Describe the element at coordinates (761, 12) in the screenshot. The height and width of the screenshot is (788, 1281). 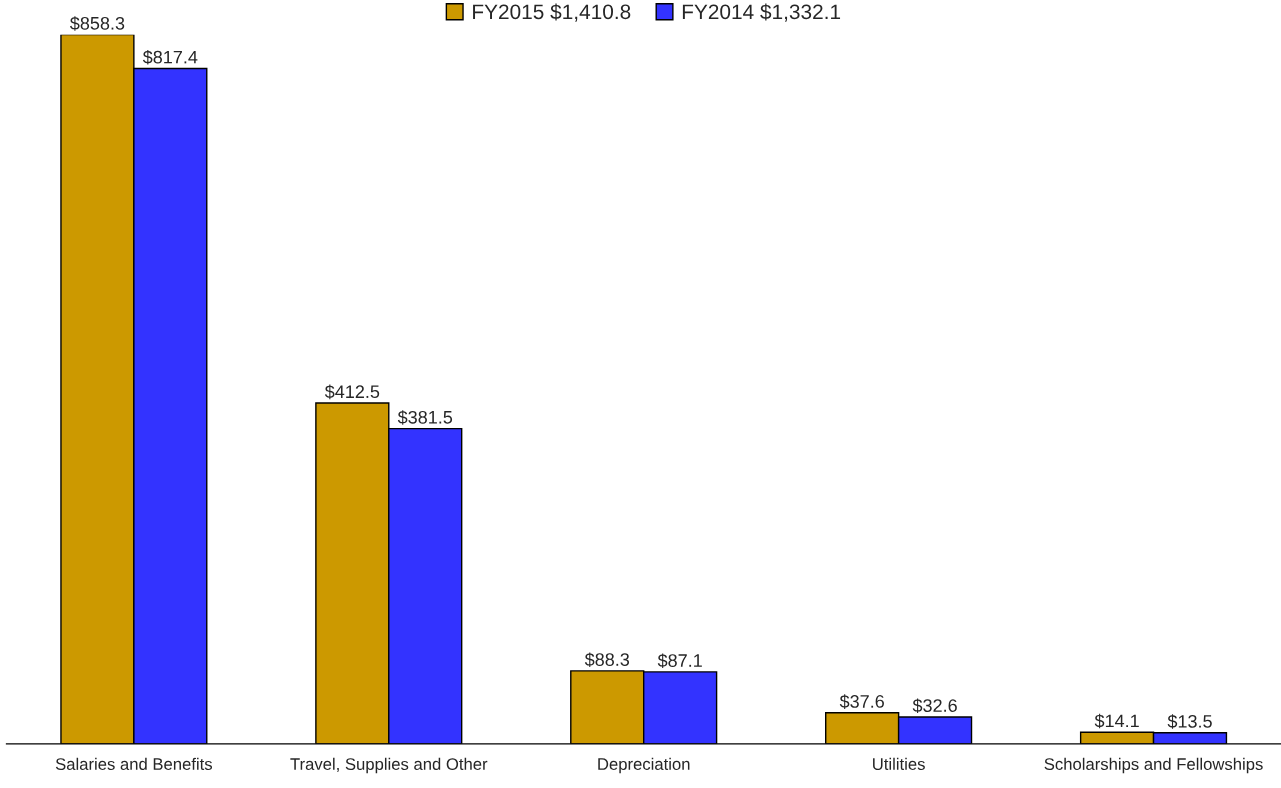
I see `legend-label: FY2014 $1,332.1` at that location.